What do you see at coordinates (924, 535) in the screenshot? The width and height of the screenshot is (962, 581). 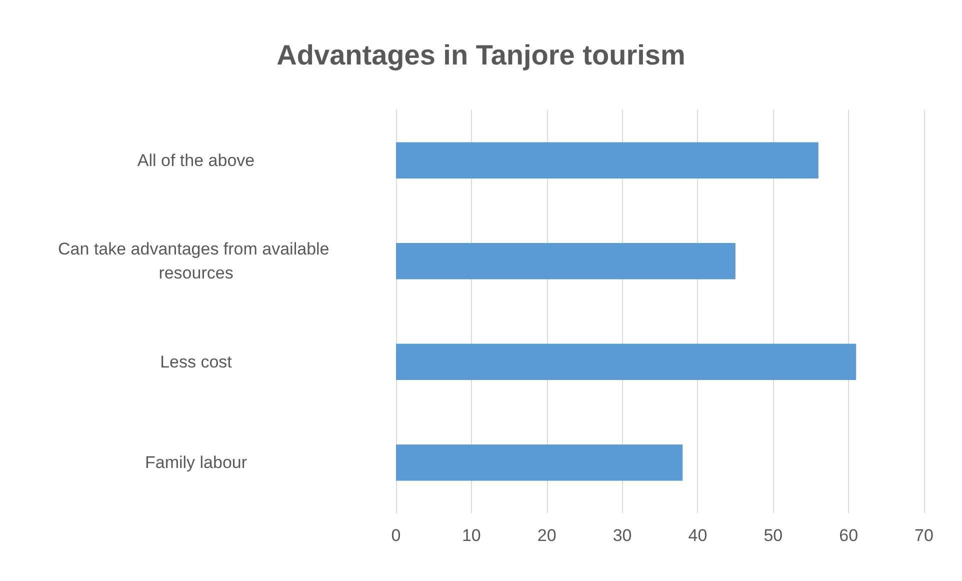 I see `x-tick-label: 70` at bounding box center [924, 535].